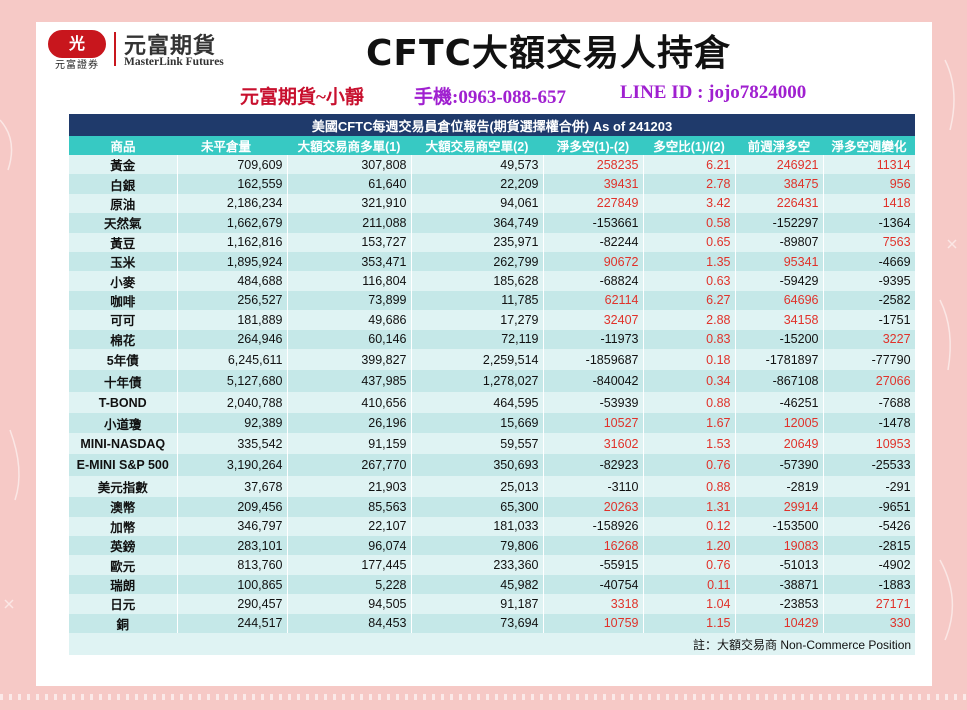 The height and width of the screenshot is (710, 967). I want to click on cell-product: T-BOND, so click(123, 402).